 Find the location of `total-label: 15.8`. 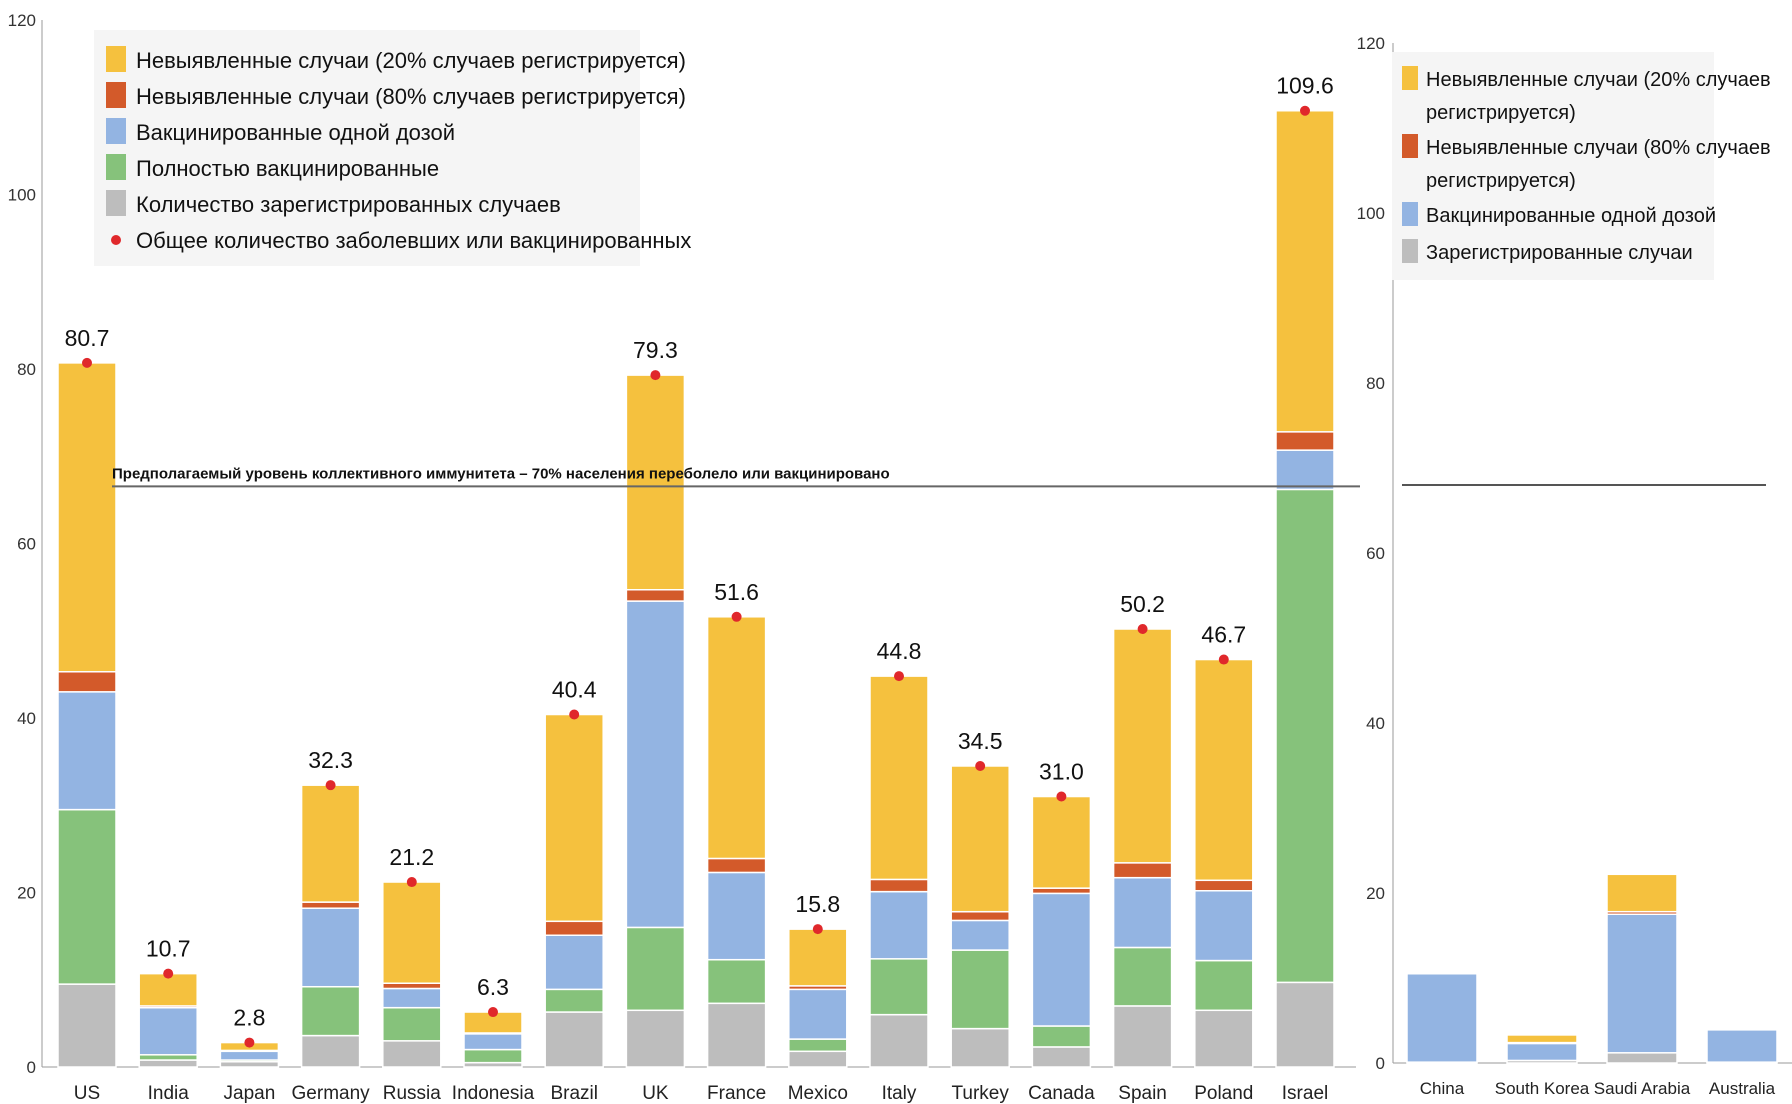

total-label: 15.8 is located at coordinates (817, 904).